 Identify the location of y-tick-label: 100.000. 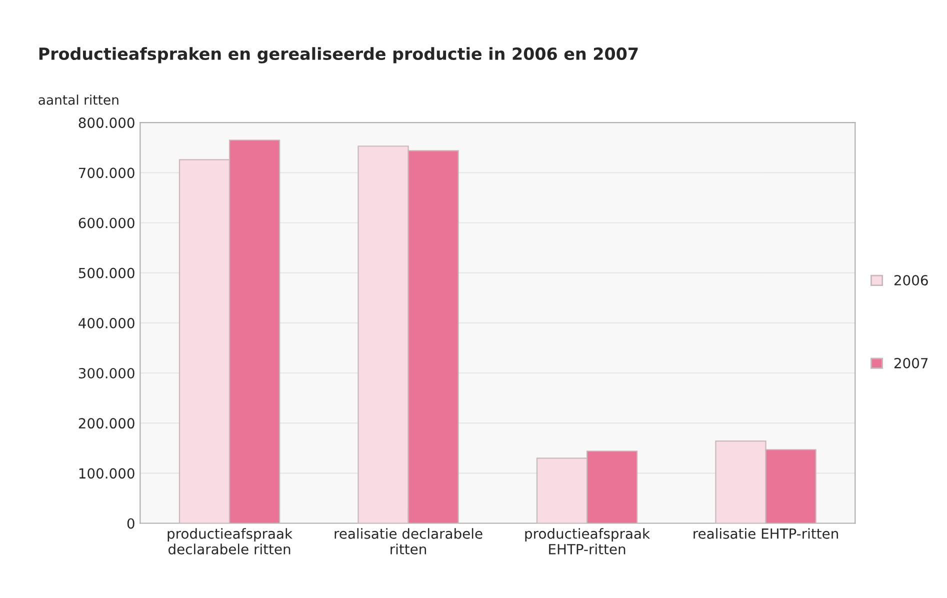
(106, 473).